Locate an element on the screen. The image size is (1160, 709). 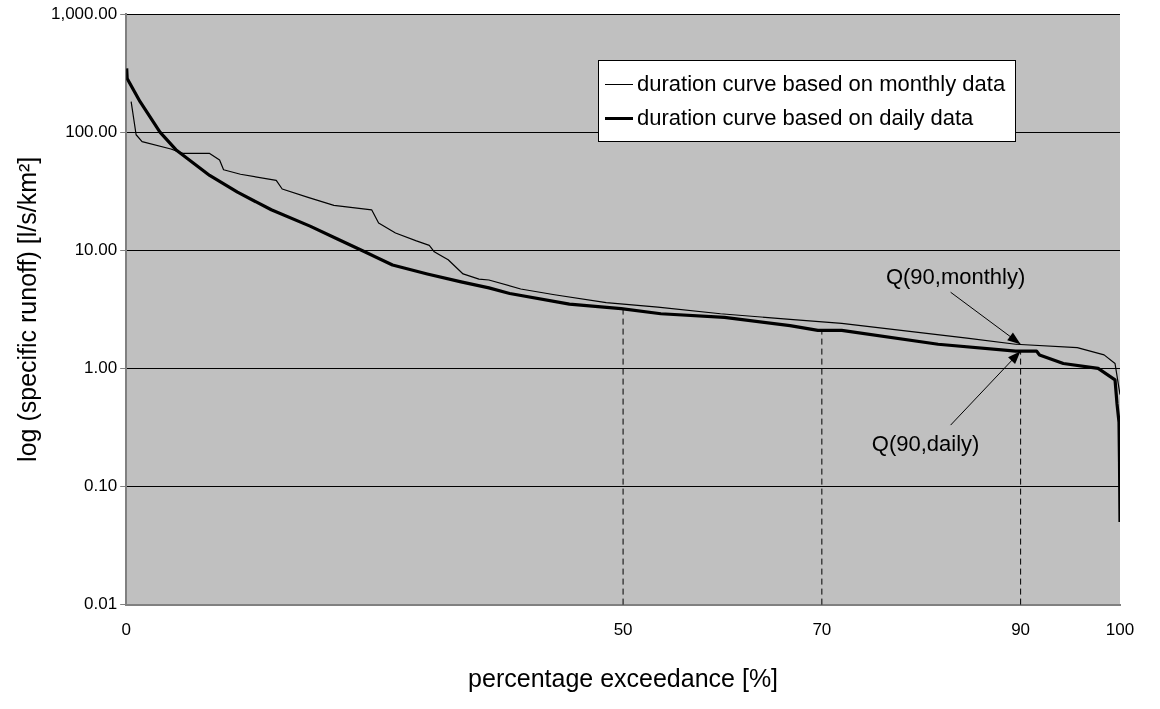
x-tick-label: 100 is located at coordinates (1120, 630).